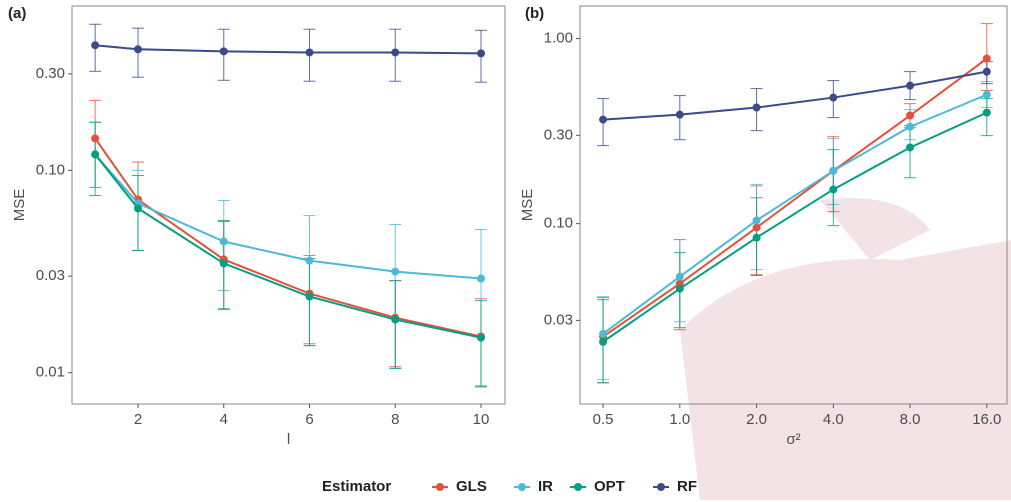  Describe the element at coordinates (679, 419) in the screenshot. I see `x-tick-label: 1.0` at that location.